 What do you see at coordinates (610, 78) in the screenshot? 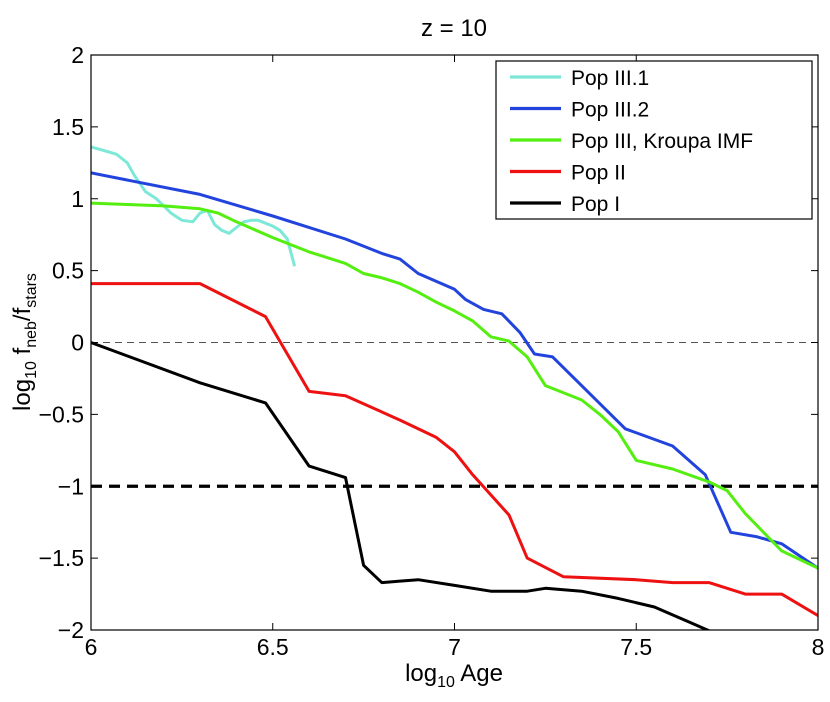
I see `legend-label: Pop III.1` at bounding box center [610, 78].